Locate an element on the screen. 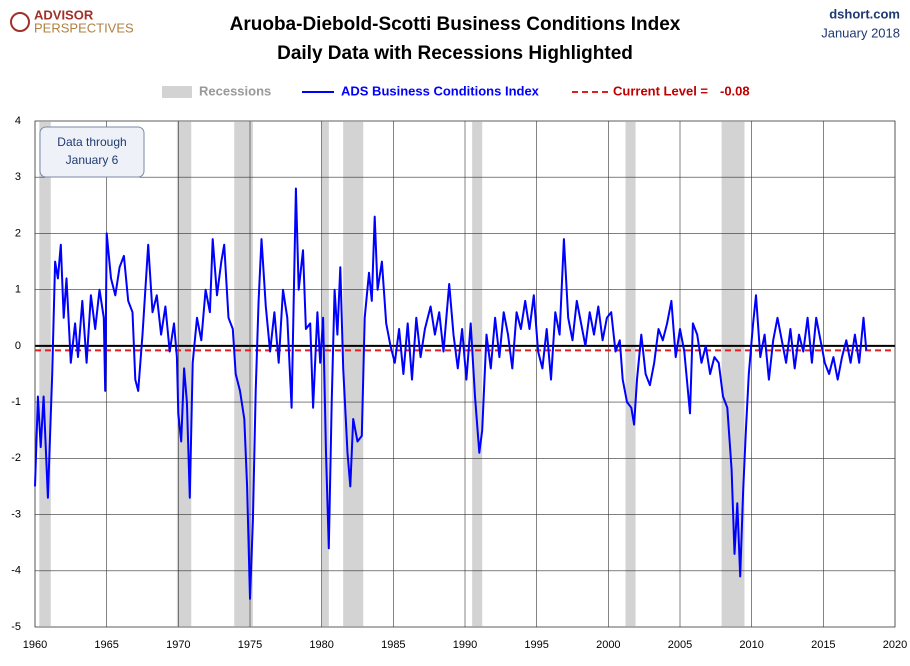 This screenshot has width=910, height=666. legend-label: Recessions is located at coordinates (235, 90).